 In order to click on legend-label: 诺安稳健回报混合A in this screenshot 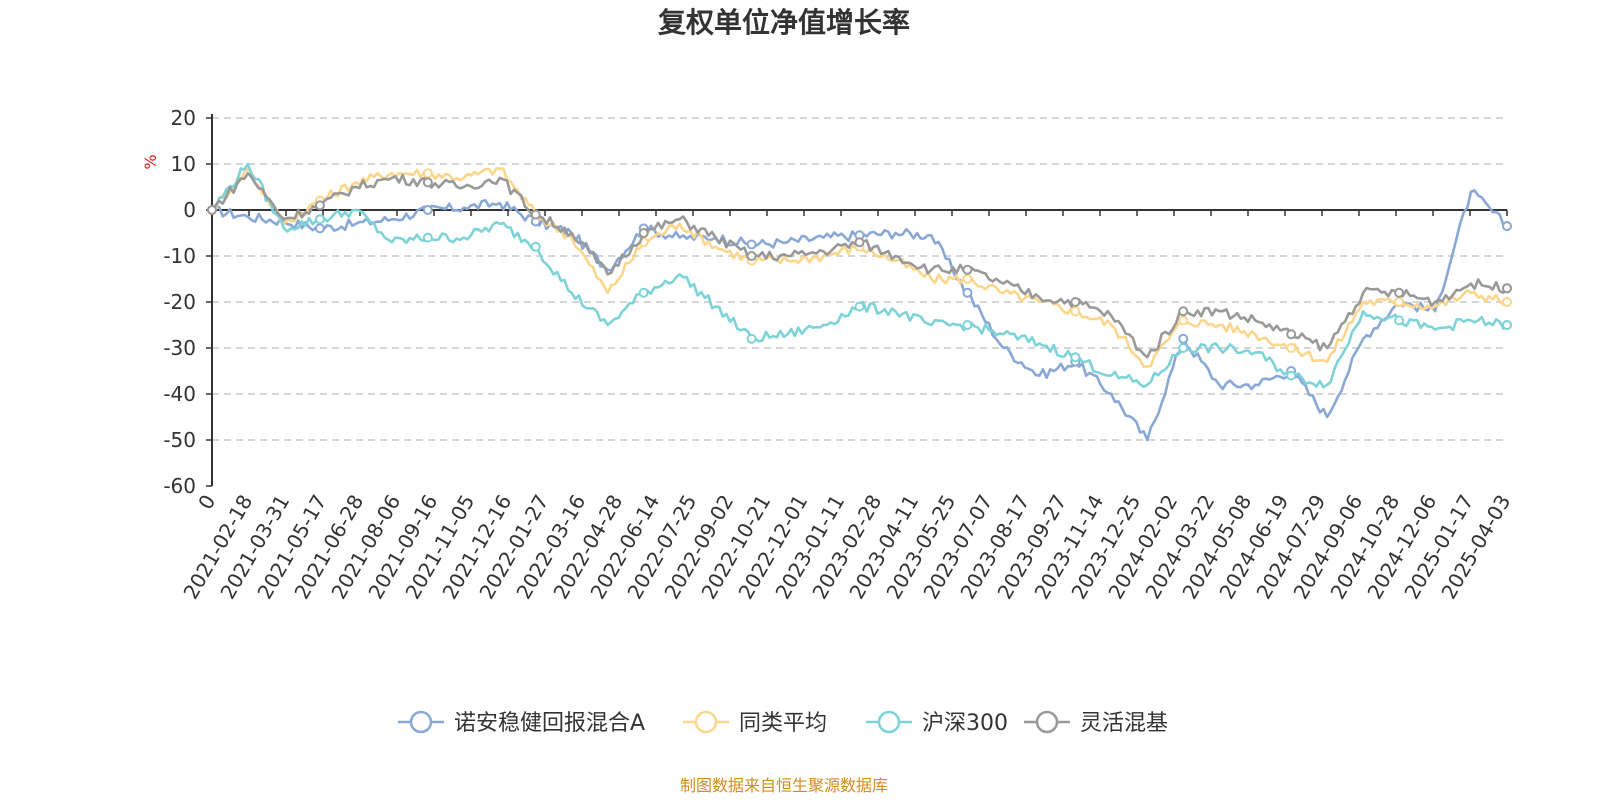, I will do `click(549, 723)`.